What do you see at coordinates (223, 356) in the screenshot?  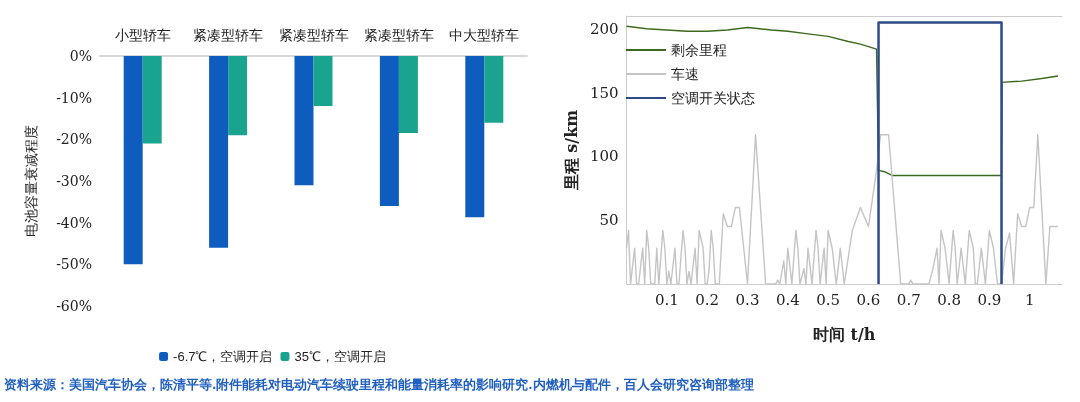 I see `legend-label: -6.7℃，空调开启` at bounding box center [223, 356].